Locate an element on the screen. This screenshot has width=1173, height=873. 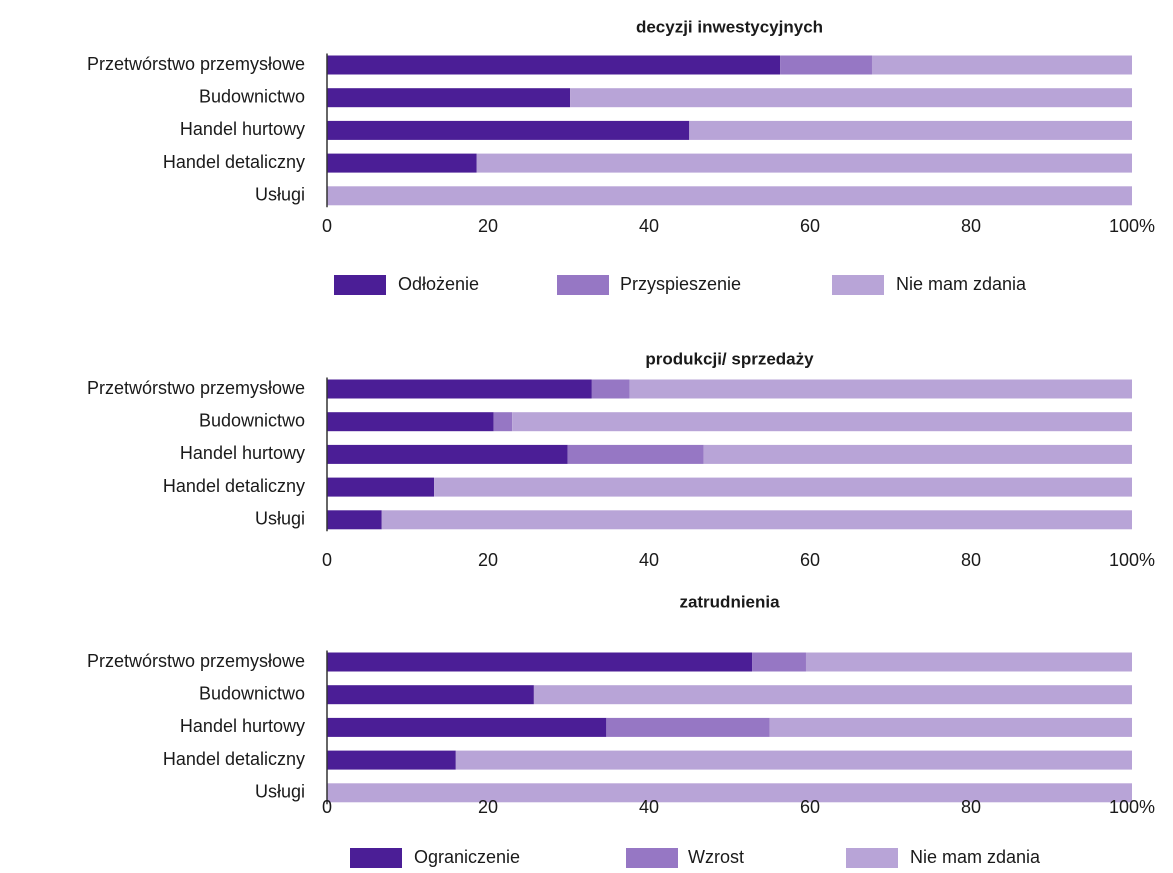
chart-title: decyzji inwestycyjnych is located at coordinates (729, 26).